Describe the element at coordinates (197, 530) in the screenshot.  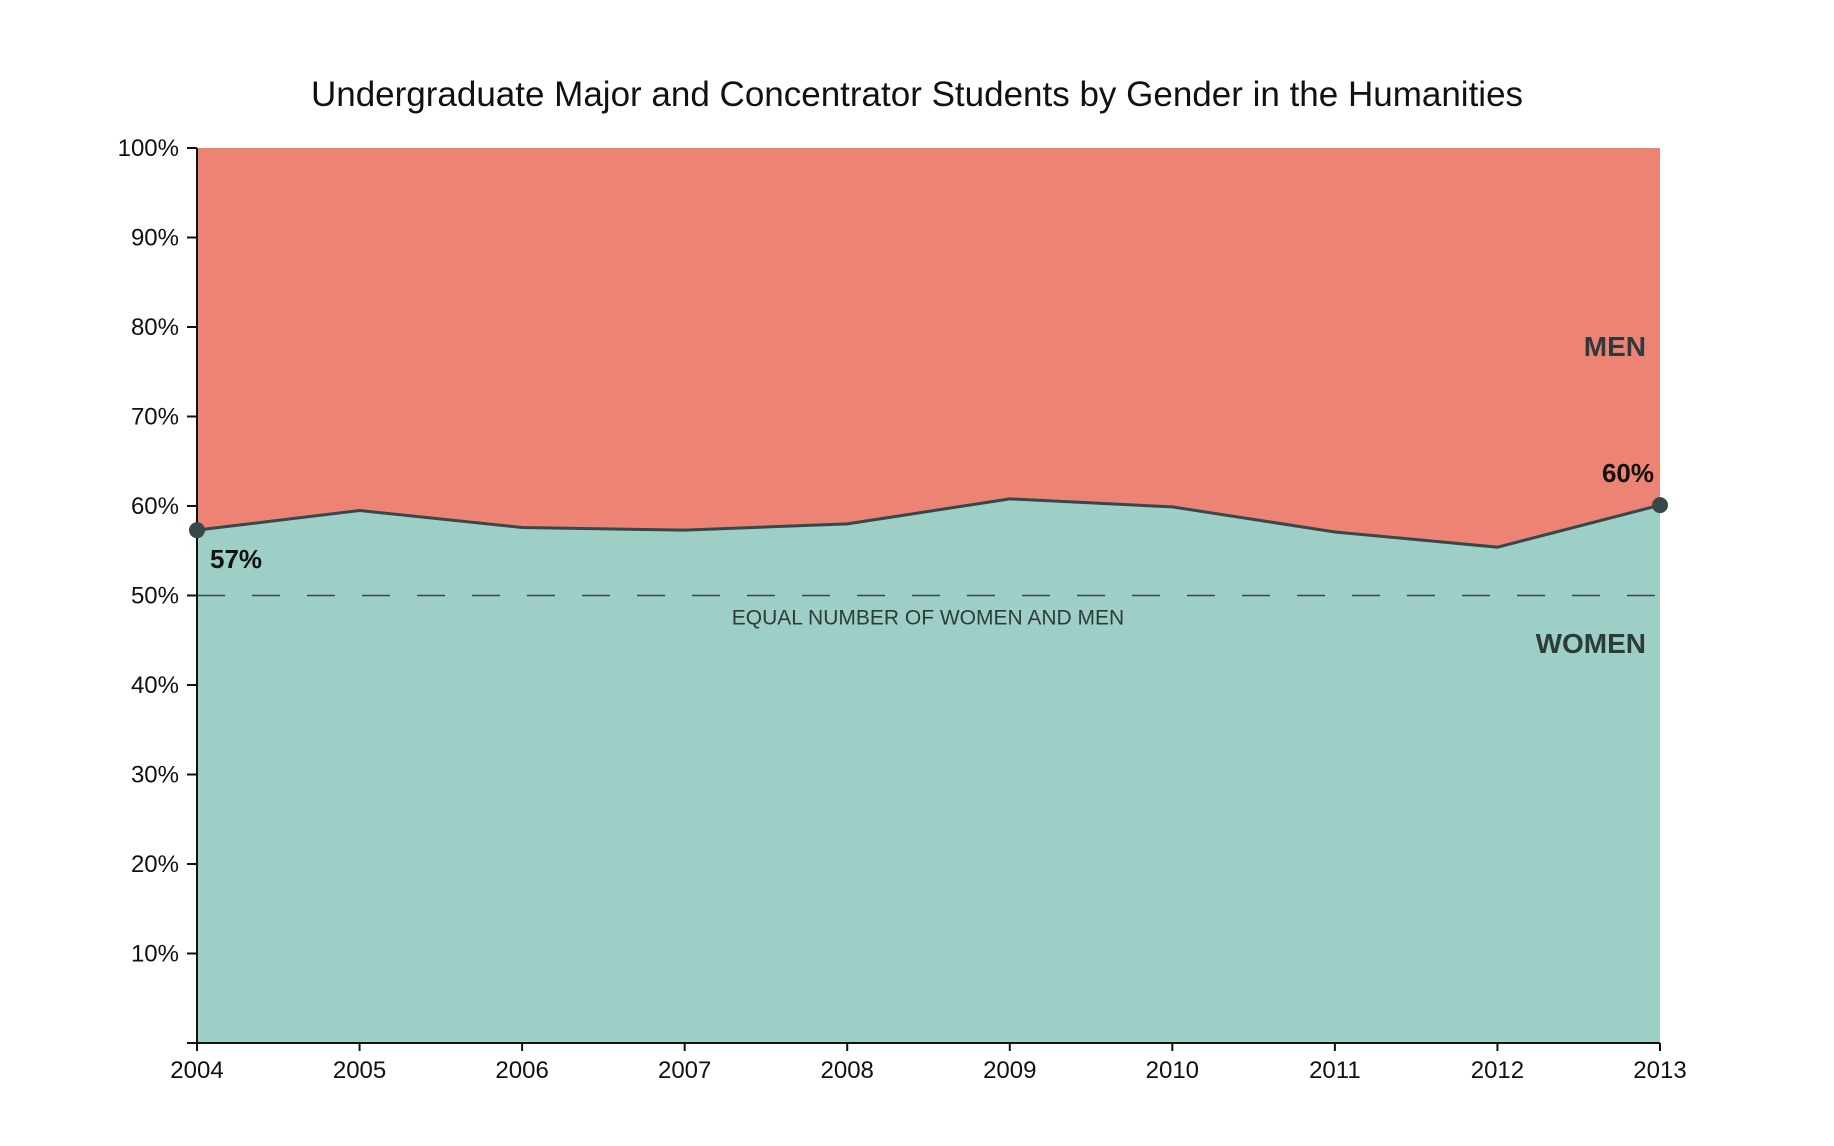
I see `start-point-marker` at that location.